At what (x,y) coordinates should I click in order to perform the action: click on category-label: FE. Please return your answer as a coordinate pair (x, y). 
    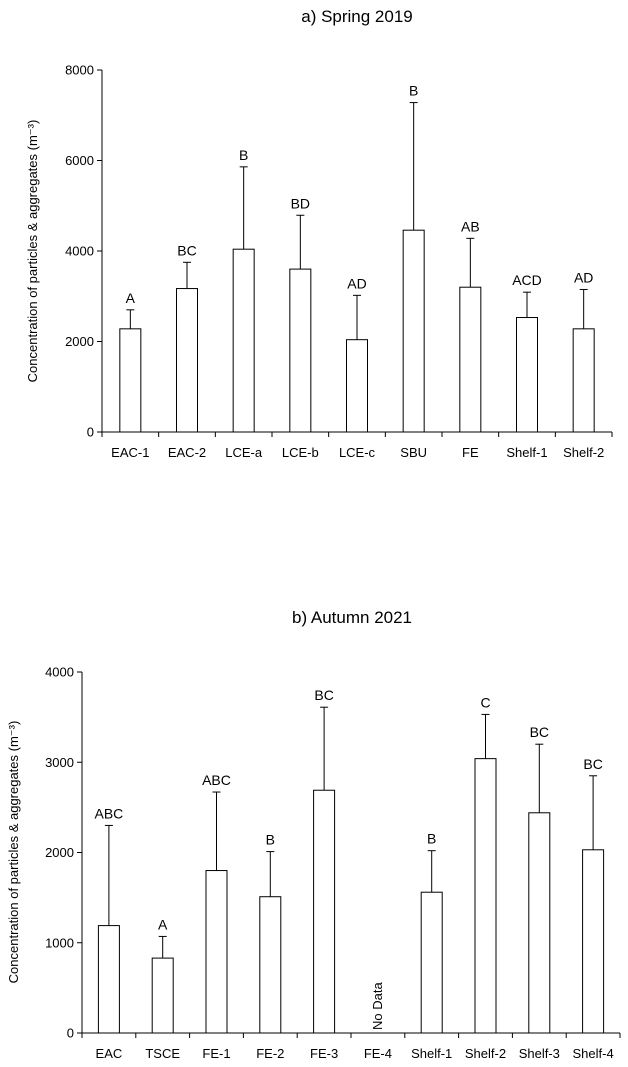
    Looking at the image, I should click on (470, 452).